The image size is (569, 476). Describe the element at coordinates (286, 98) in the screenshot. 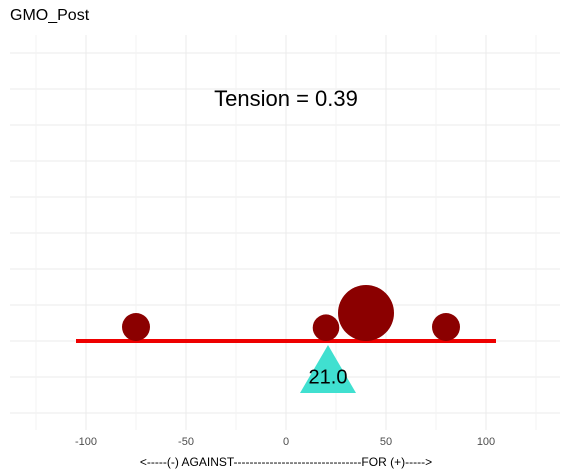

I see `annotation: Tension = 0.39` at that location.